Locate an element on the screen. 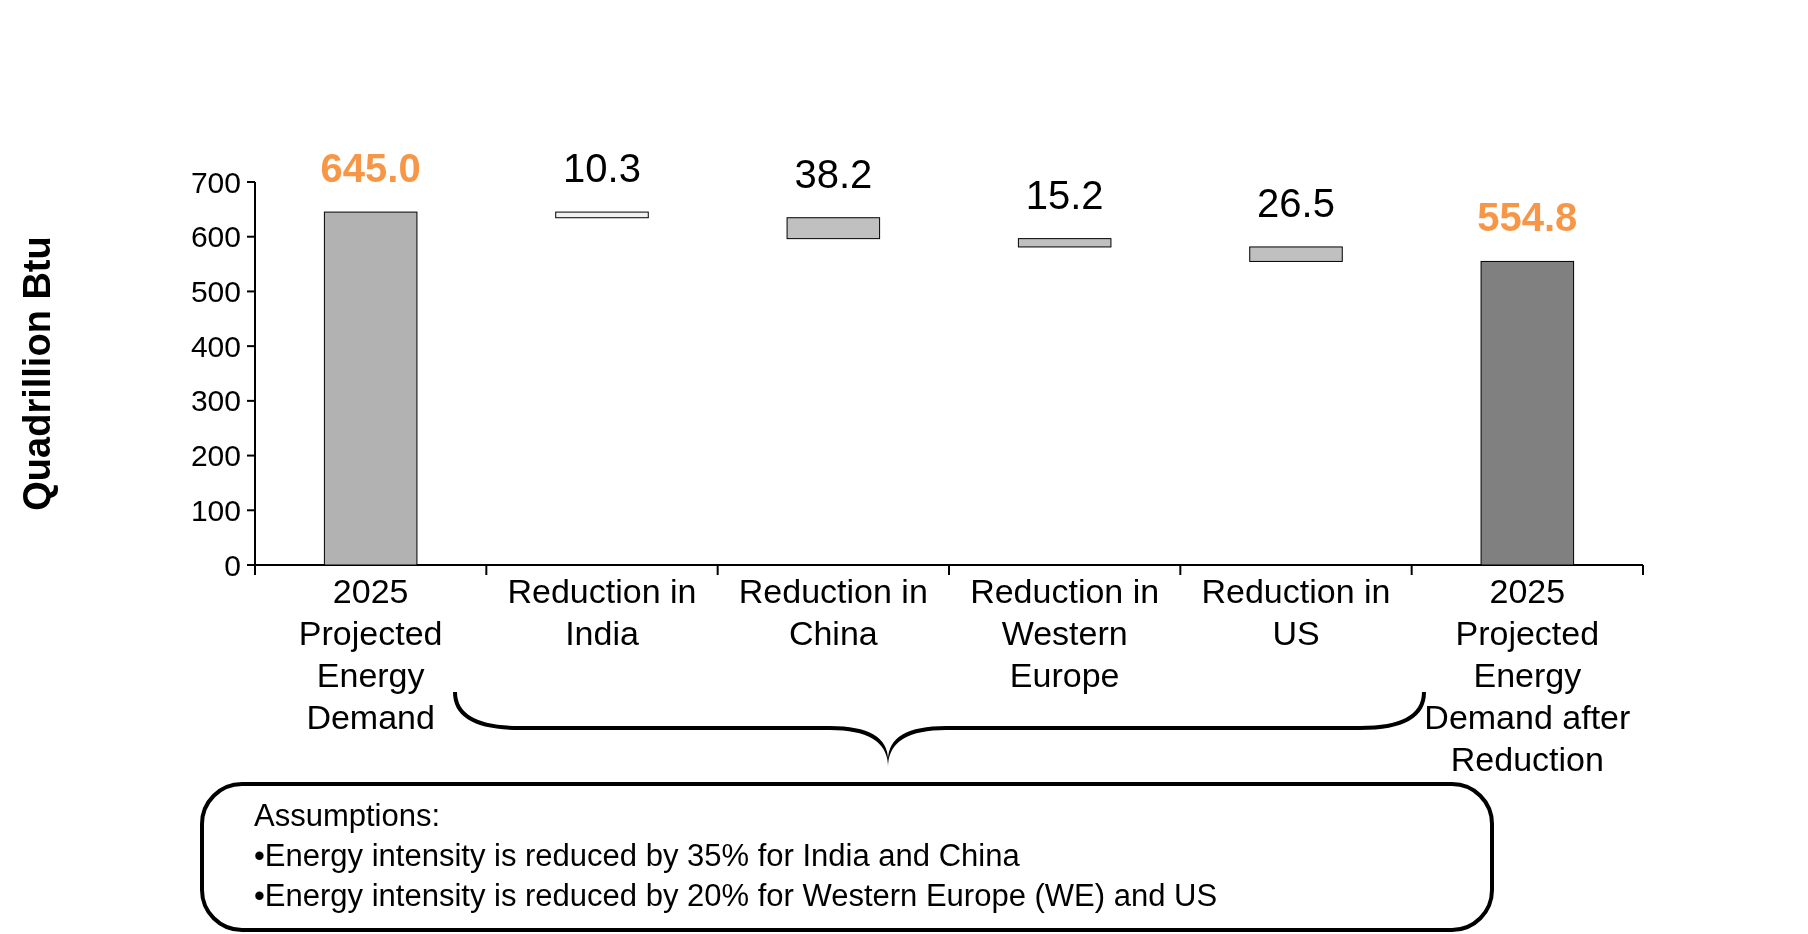 Image resolution: width=1808 pixels, height=934 pixels. y-tick-label: 500 is located at coordinates (215, 291).